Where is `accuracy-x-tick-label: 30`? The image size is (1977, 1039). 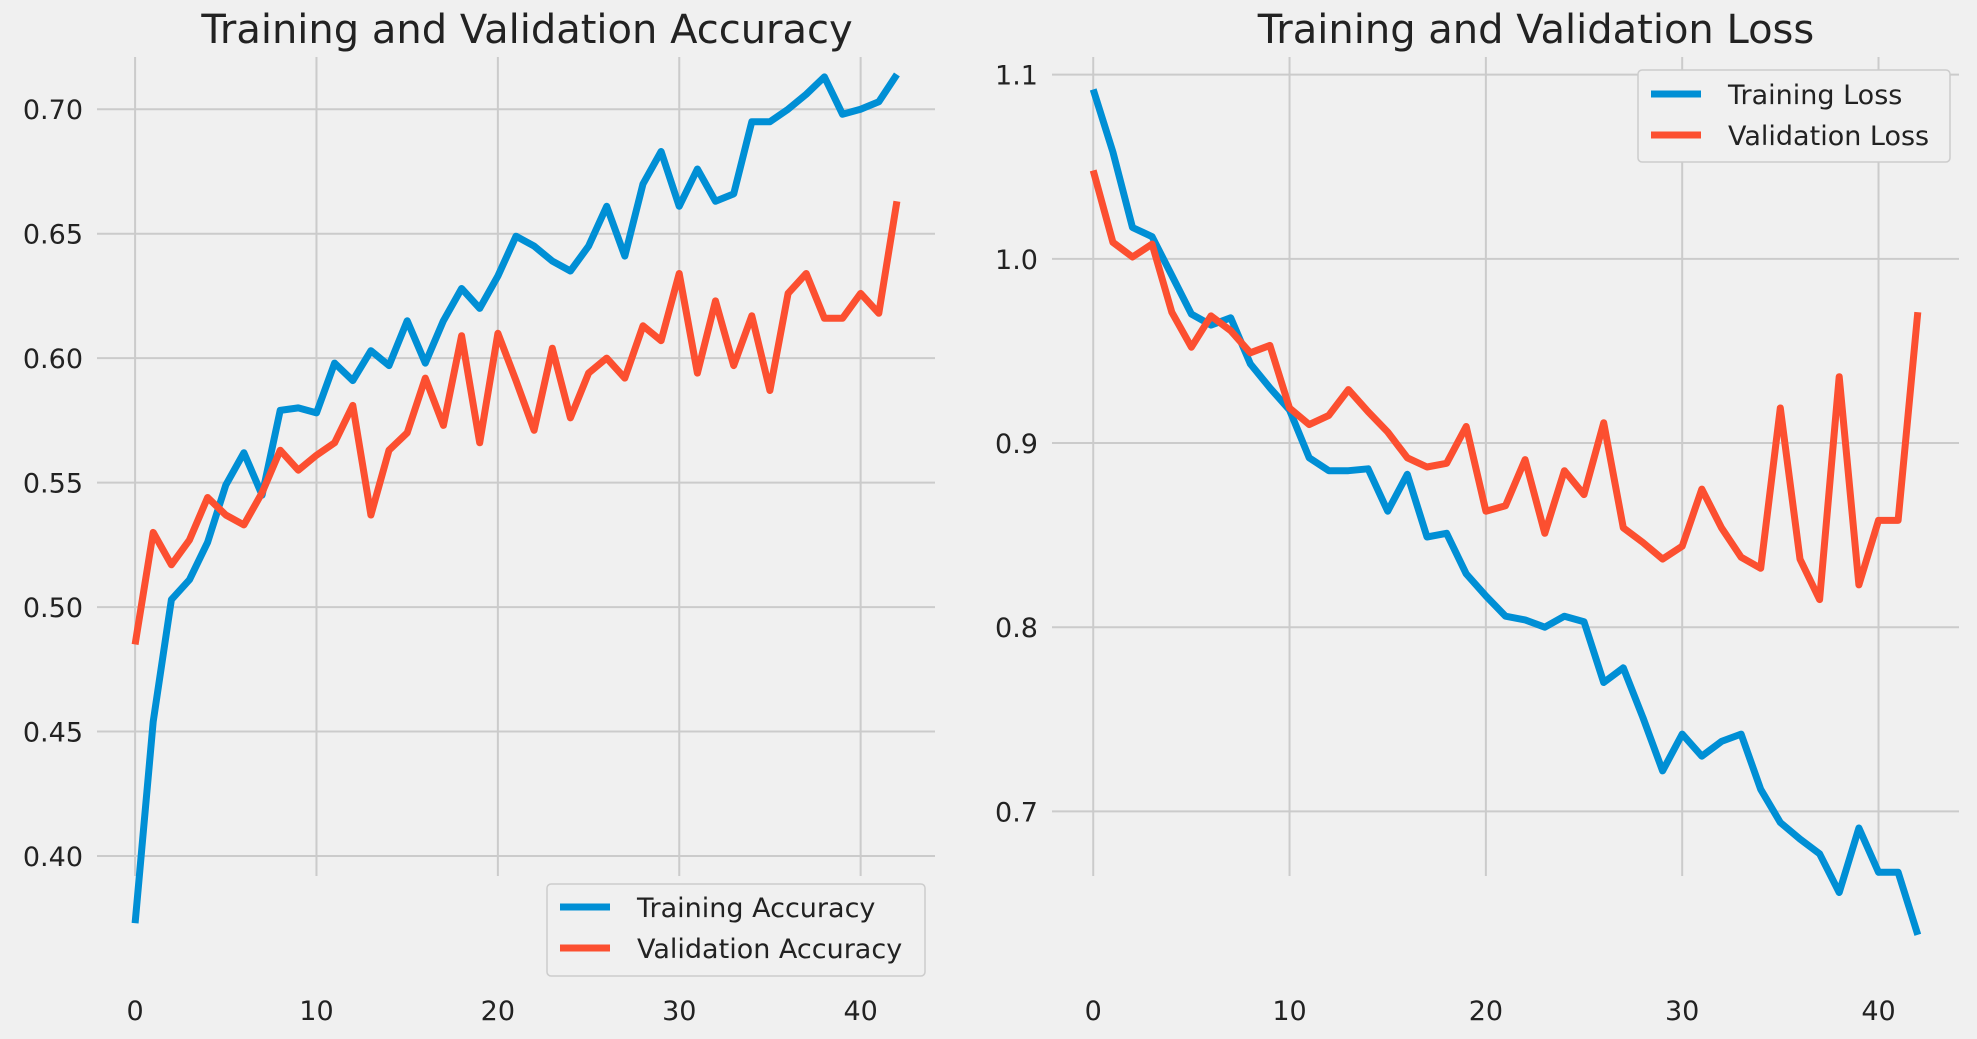
accuracy-x-tick-label: 30 is located at coordinates (679, 1011).